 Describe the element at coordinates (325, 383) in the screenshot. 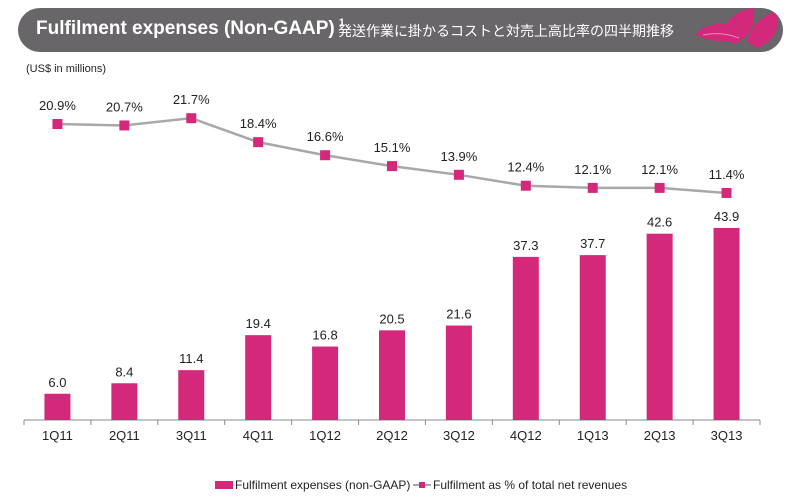

I see `bar-1Q12` at that location.